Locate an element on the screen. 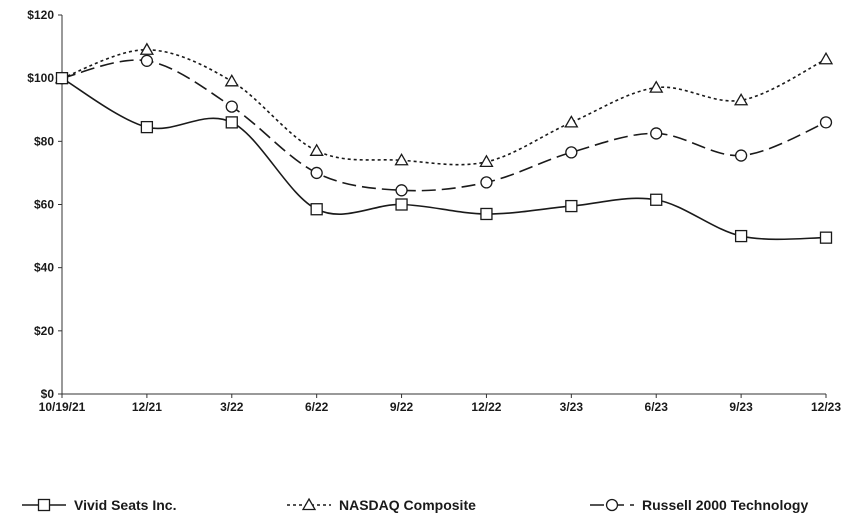 The height and width of the screenshot is (517, 868). y-tick-label: $120 is located at coordinates (40, 15).